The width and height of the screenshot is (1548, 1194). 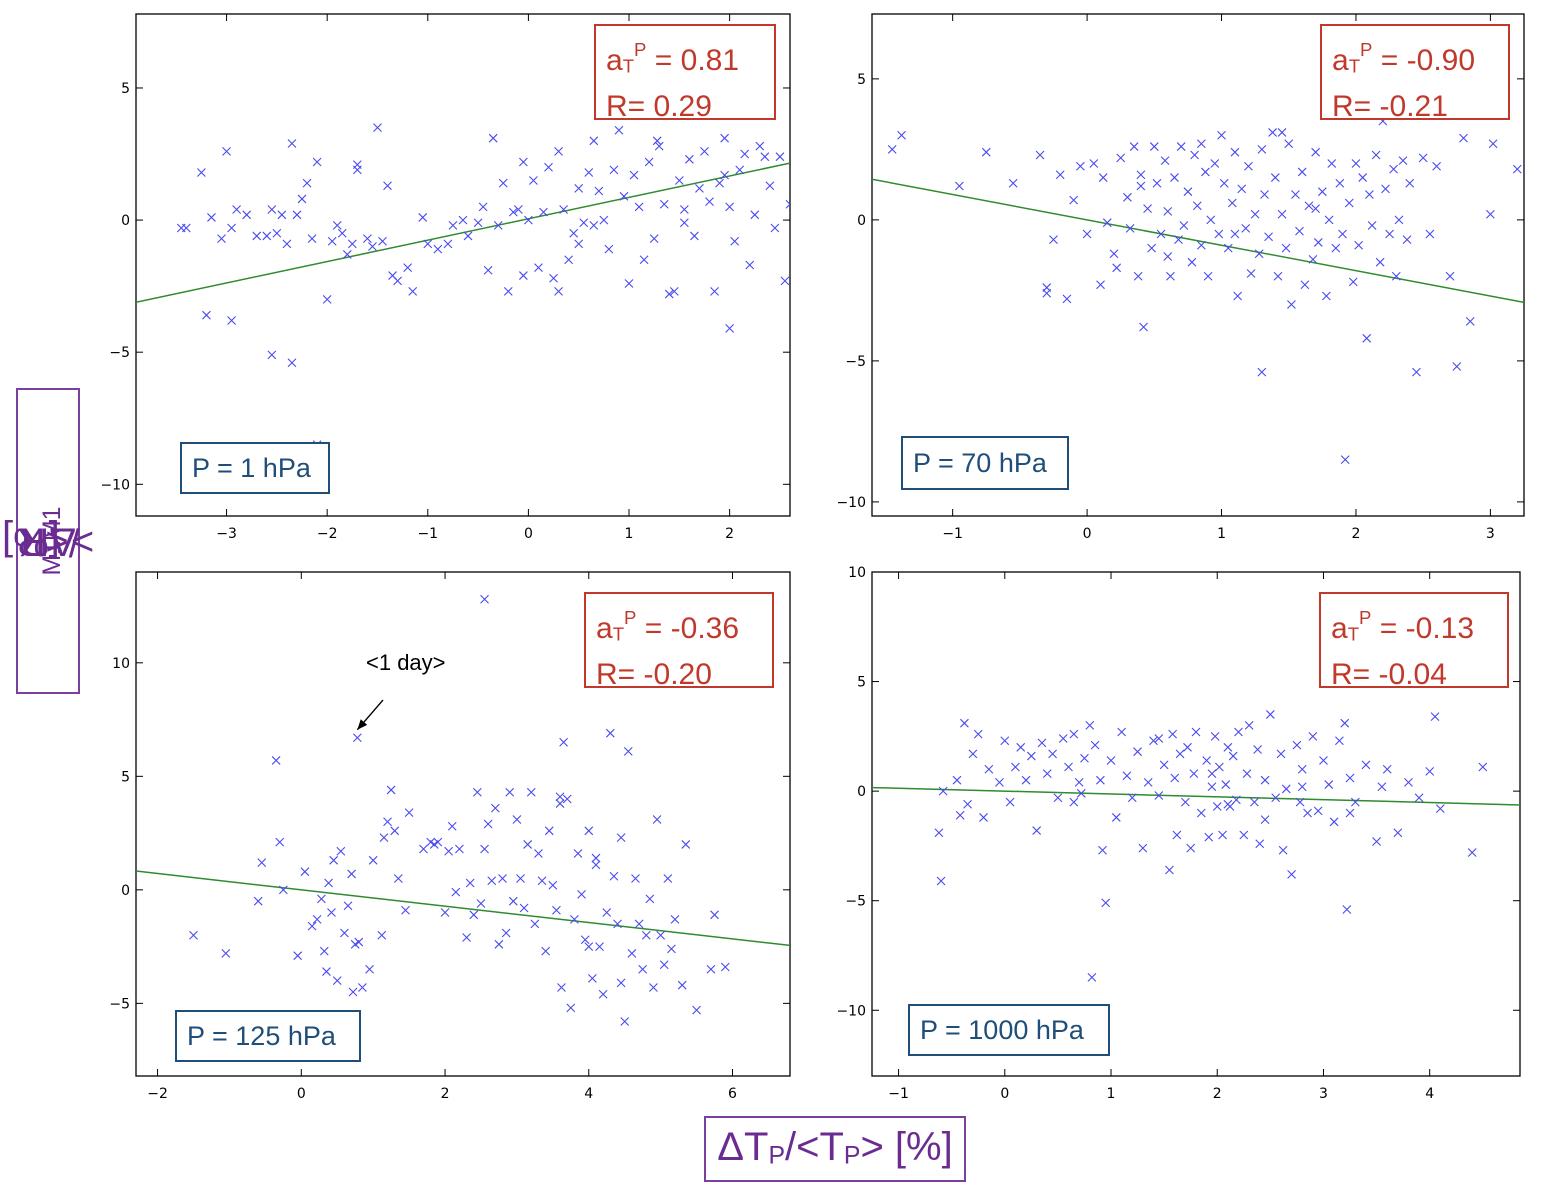 I want to click on x-label-mid: /<T, so click(x=814, y=1147).